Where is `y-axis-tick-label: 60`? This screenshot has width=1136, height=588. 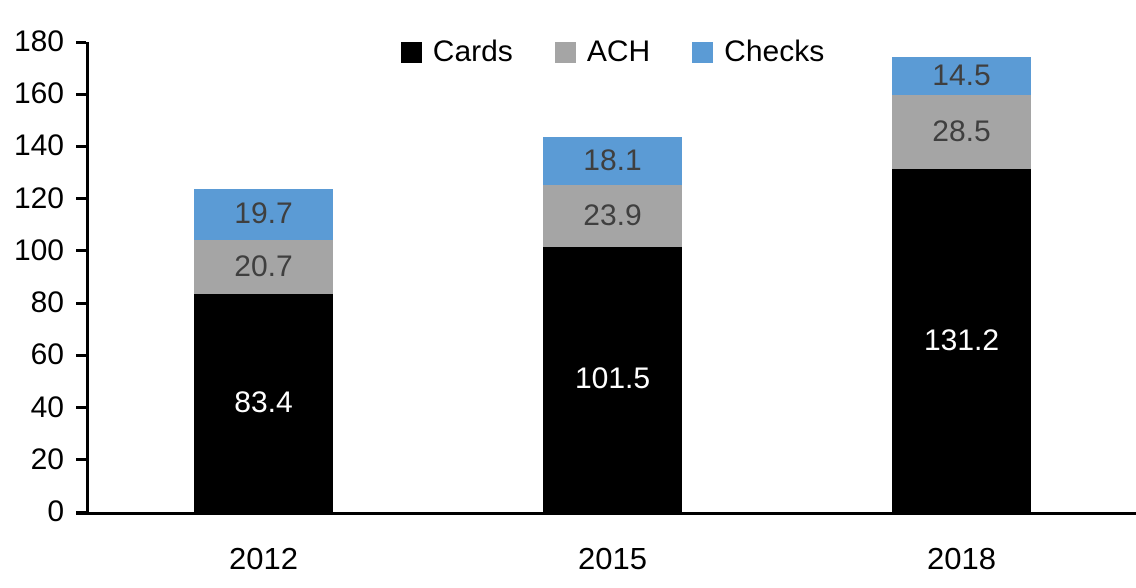
y-axis-tick-label: 60 is located at coordinates (47, 355).